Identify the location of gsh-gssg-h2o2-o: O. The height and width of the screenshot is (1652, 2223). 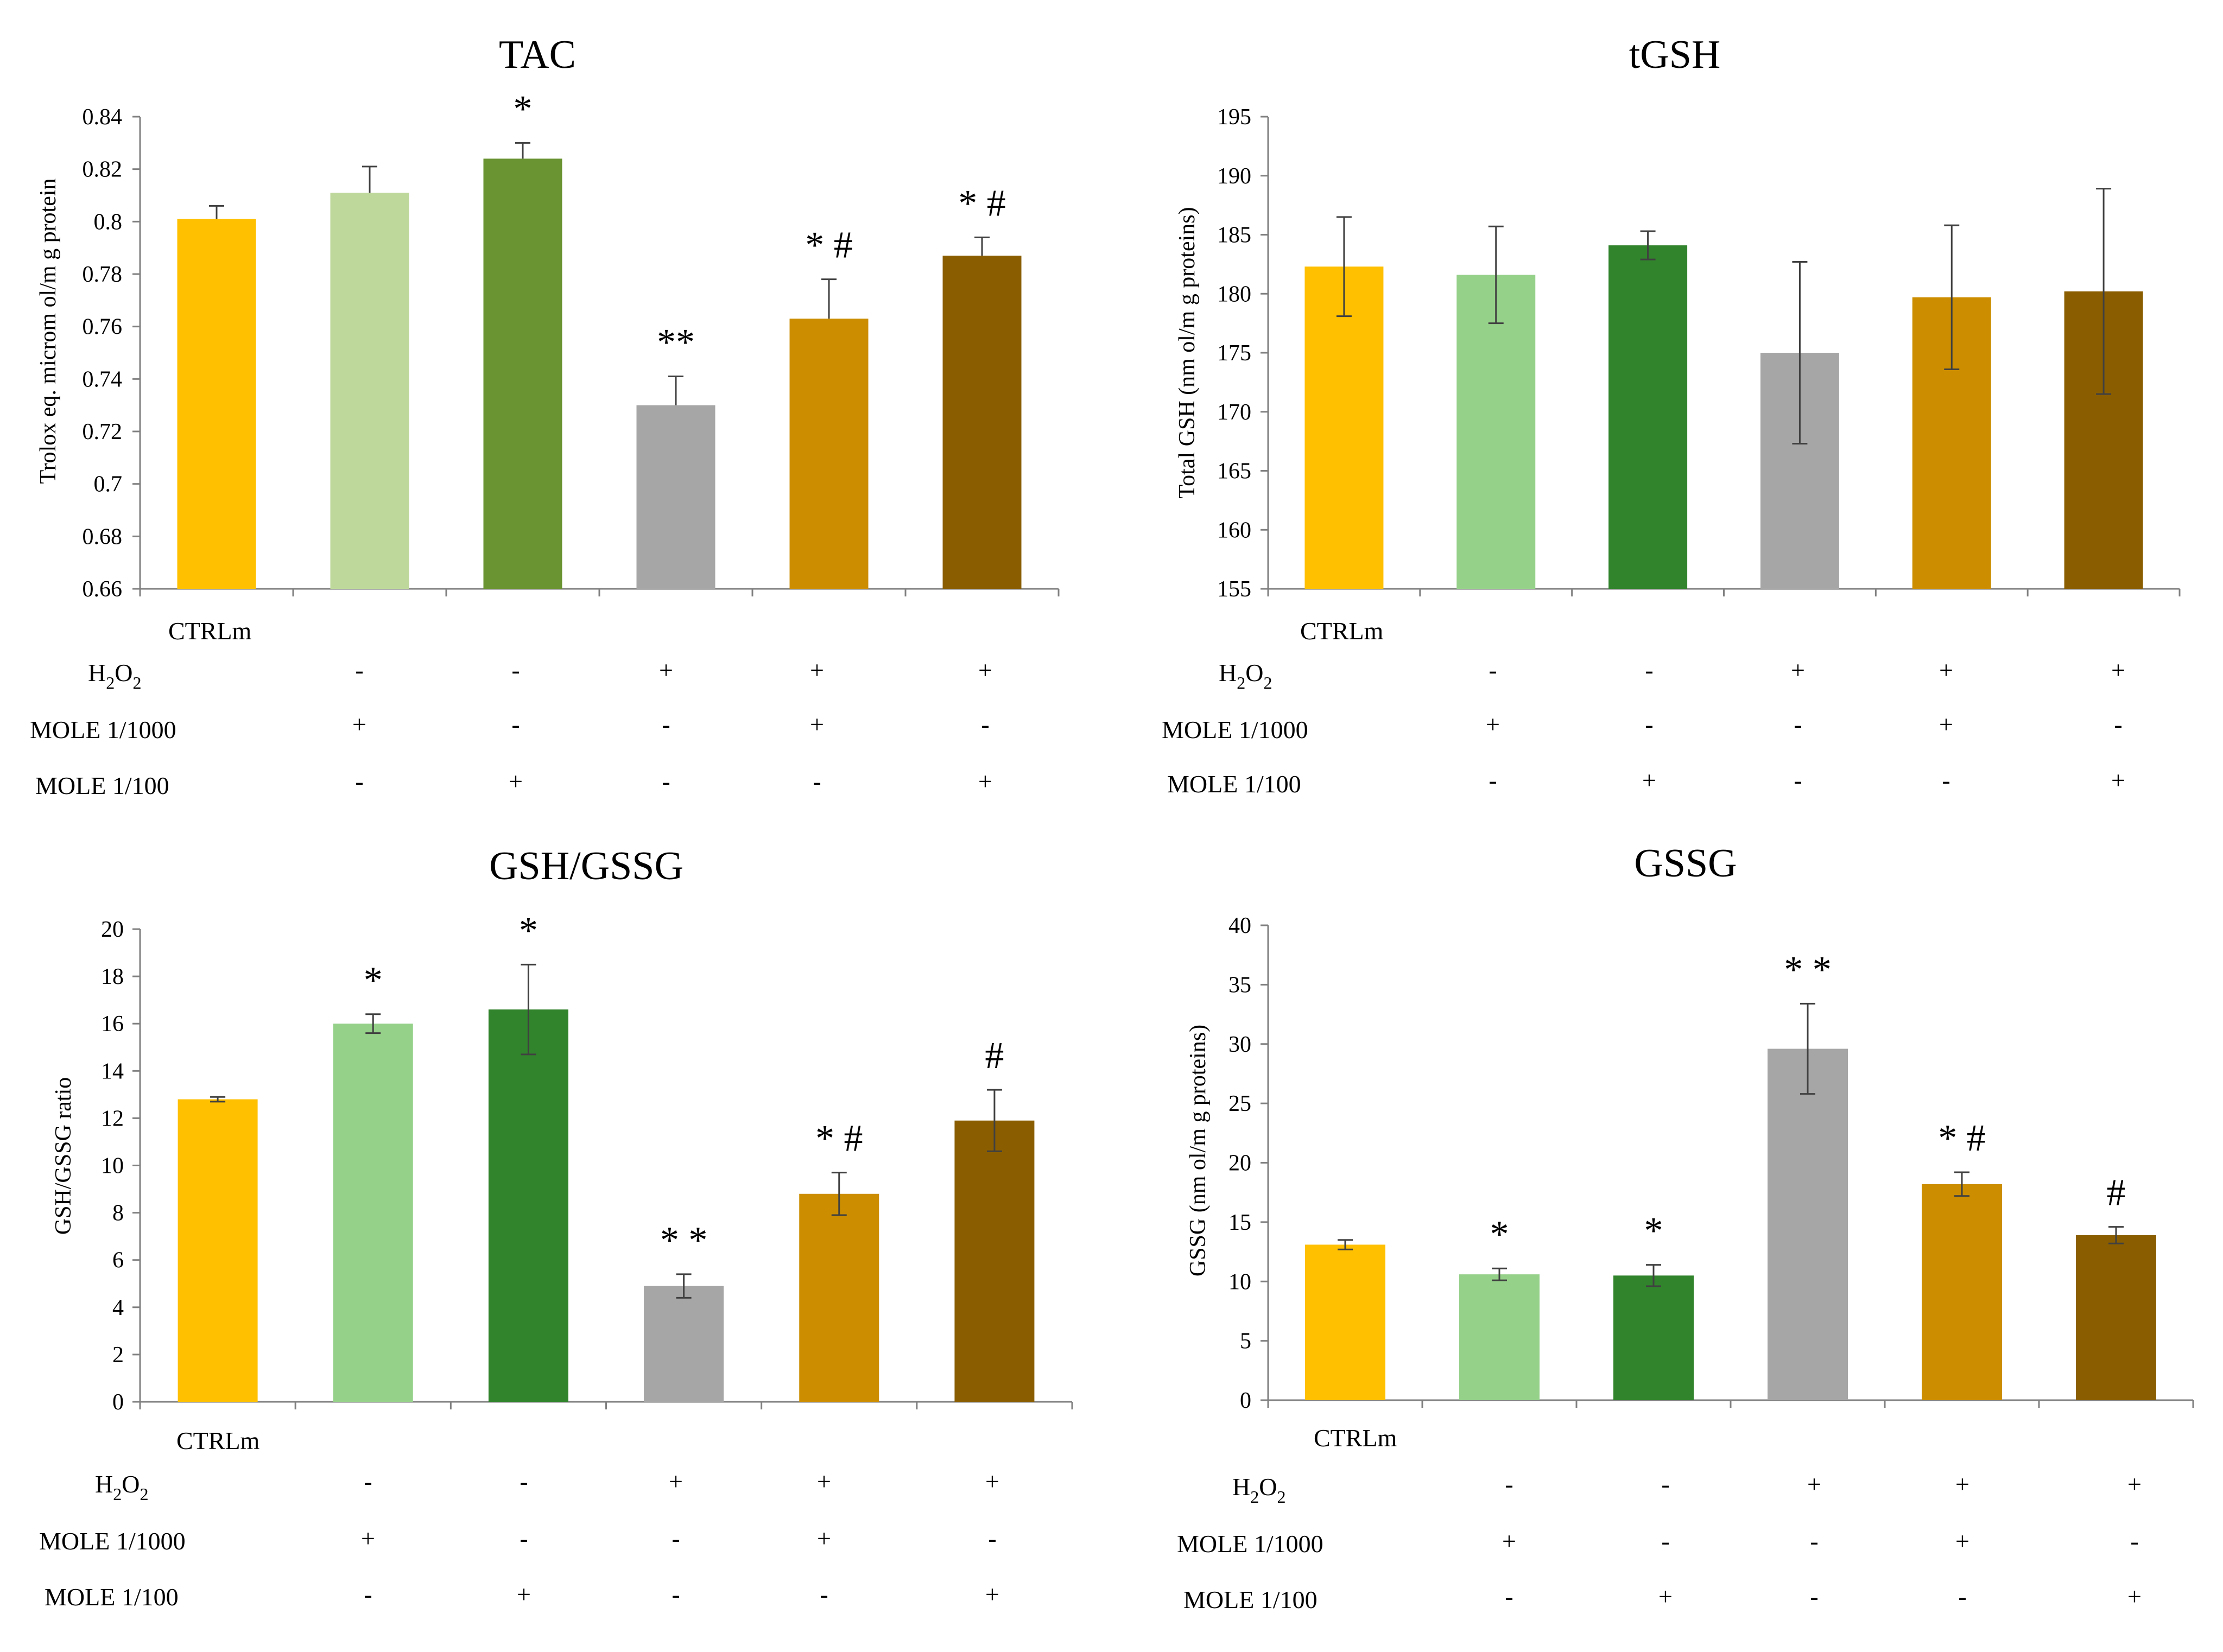
(131, 1484).